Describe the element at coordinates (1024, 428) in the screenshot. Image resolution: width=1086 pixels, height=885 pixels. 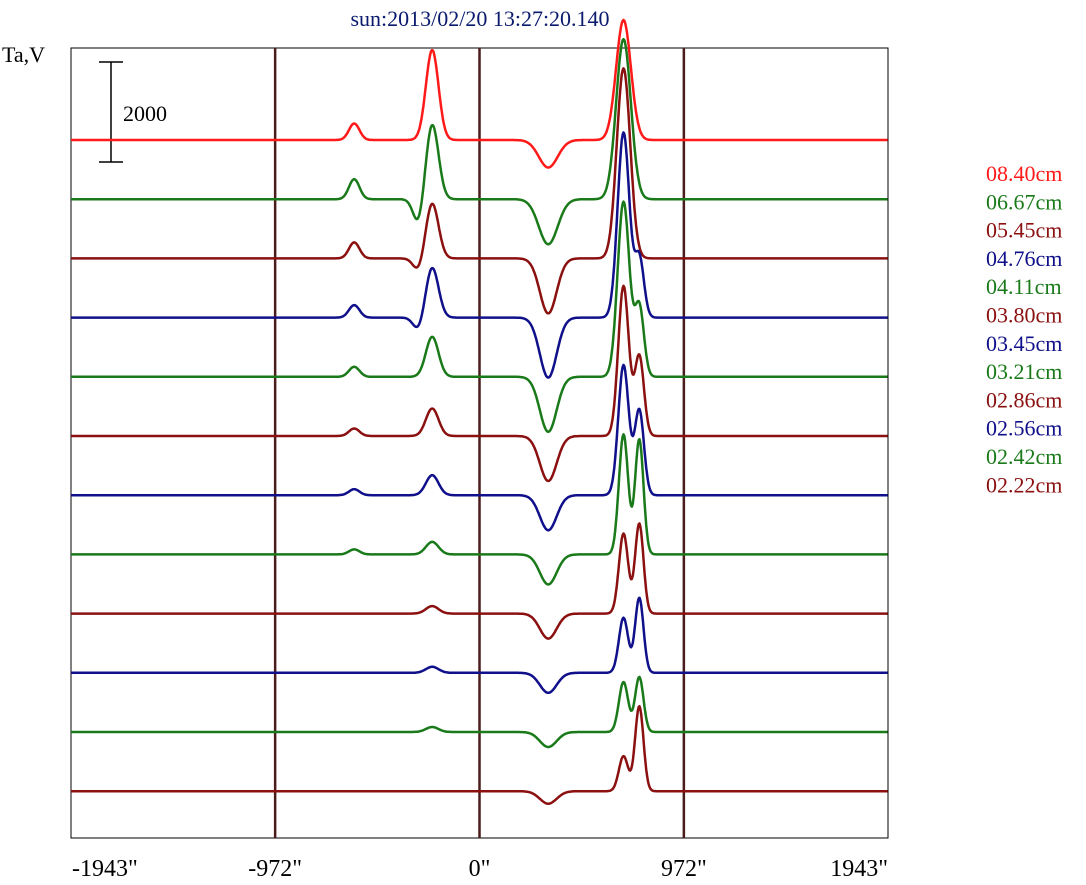
I see `legend-entry-02.56cm: 02.56cm` at that location.